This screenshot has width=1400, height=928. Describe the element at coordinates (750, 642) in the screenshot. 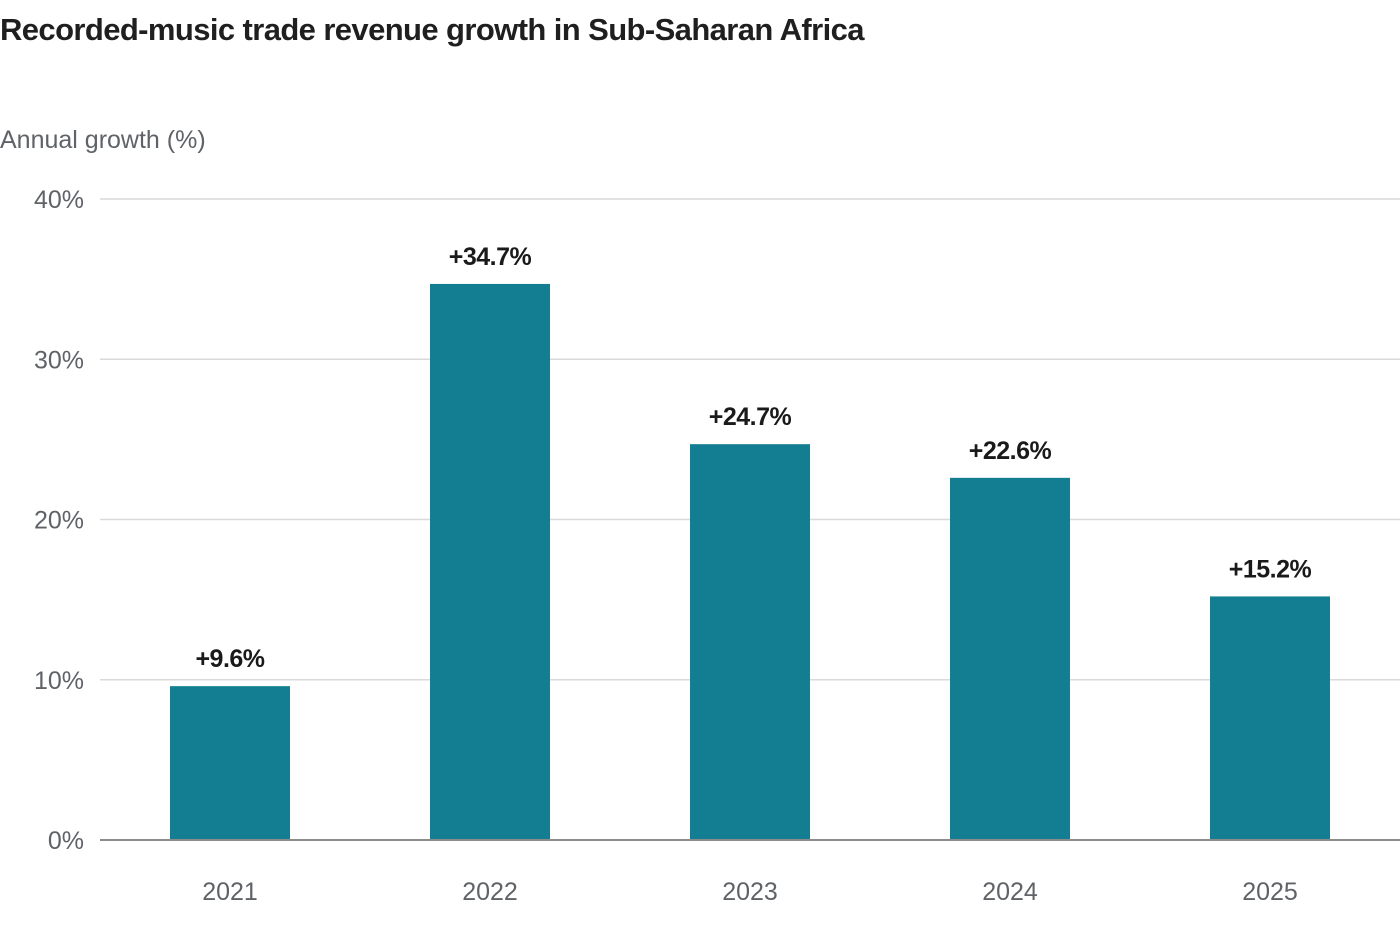

I see `bar-2023` at that location.